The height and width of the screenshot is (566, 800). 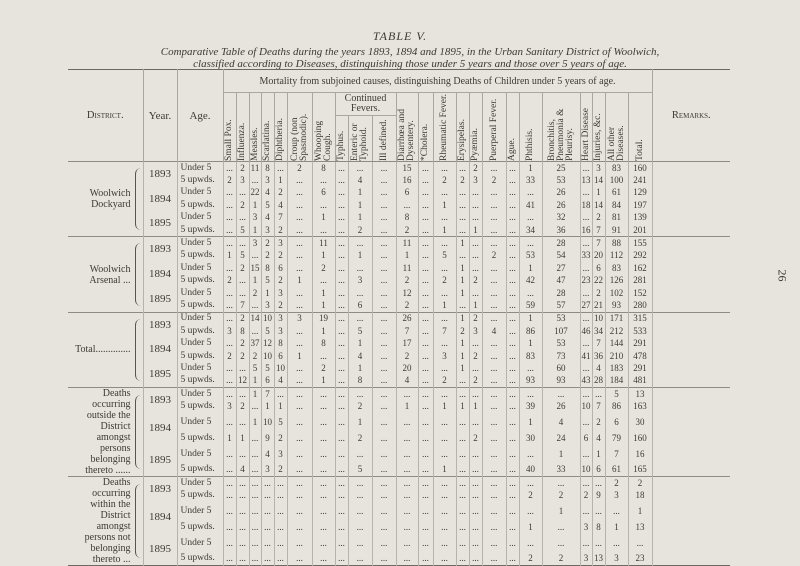 I want to click on header-diarrhoea: Diarrhœa and Dysentery., so click(x=406, y=127).